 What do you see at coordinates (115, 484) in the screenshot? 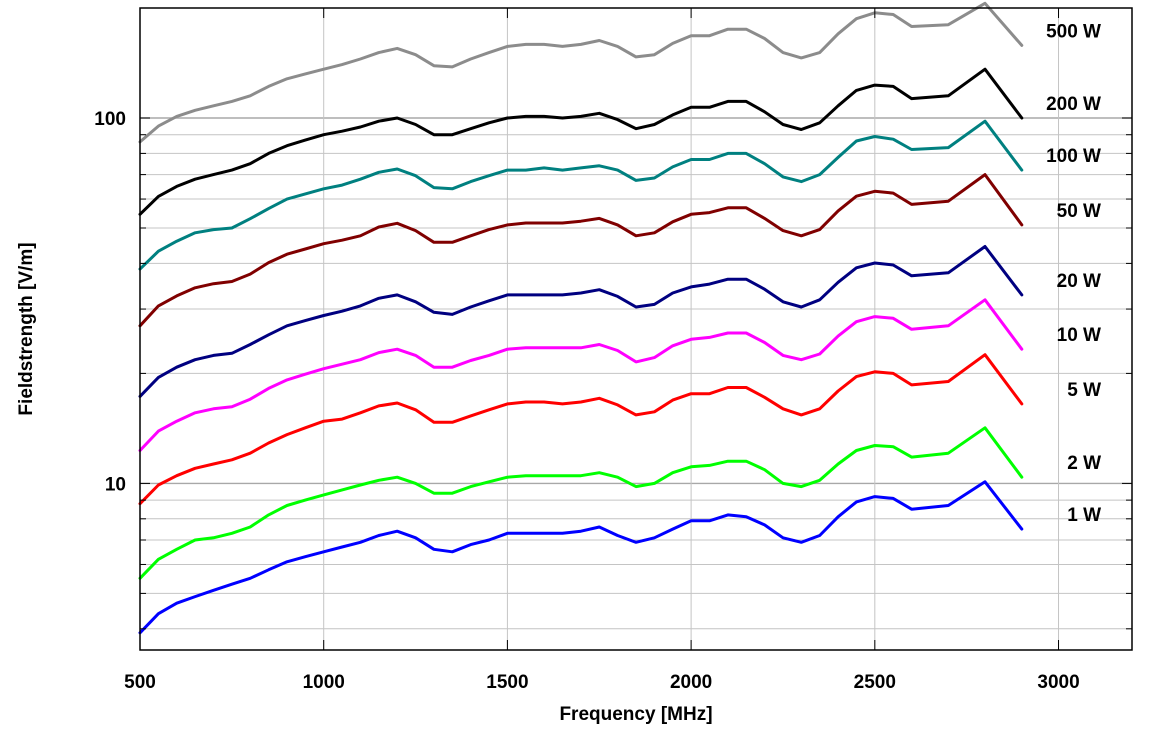
I see `y-tick-label: 10` at bounding box center [115, 484].